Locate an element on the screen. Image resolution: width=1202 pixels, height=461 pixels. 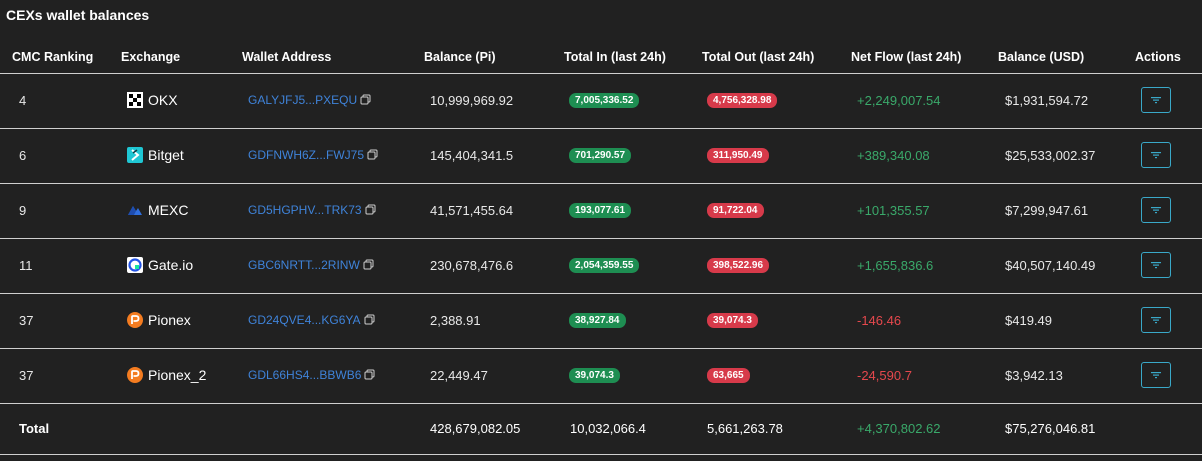
exchange-cell: OKX is located at coordinates (152, 100).